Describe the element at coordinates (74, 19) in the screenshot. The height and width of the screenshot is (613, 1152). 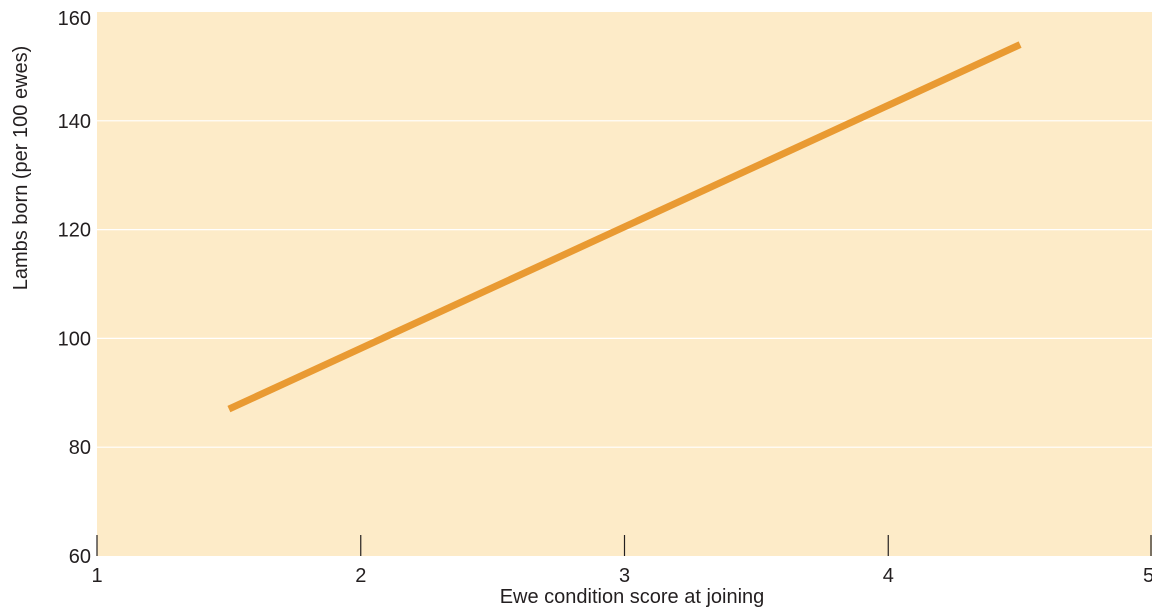
I see `y-tick-label-160: 160` at that location.